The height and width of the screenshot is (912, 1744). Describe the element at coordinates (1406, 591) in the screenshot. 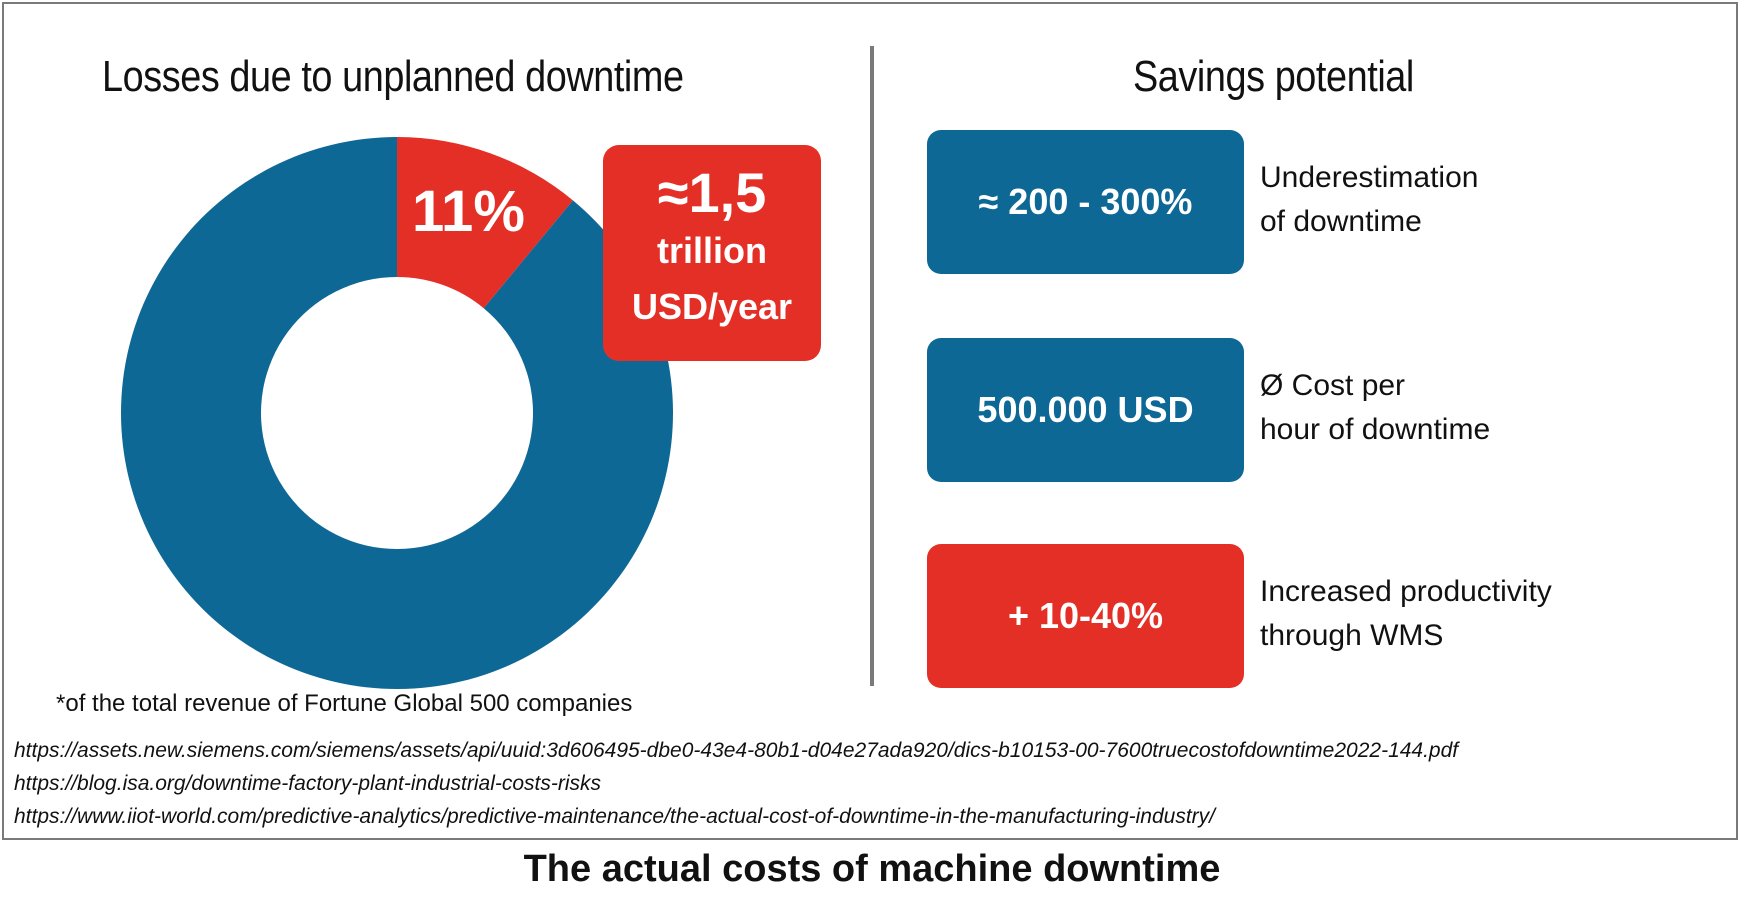

I see `desc-line: Increased productivity` at that location.